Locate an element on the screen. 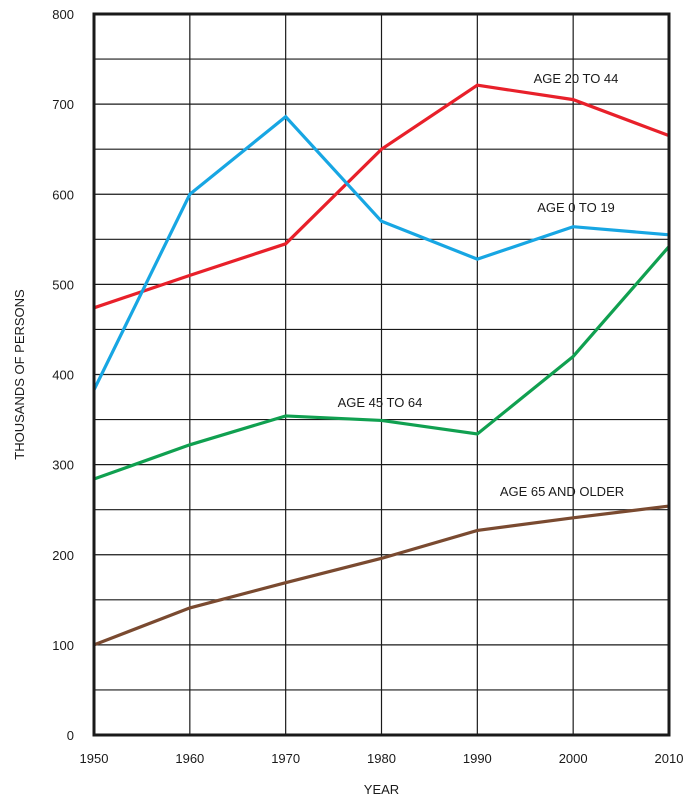 The width and height of the screenshot is (693, 803). x-axis-tick-labels: 1950 1960 1970 1980 1990 2000 2010 is located at coordinates (382, 758).